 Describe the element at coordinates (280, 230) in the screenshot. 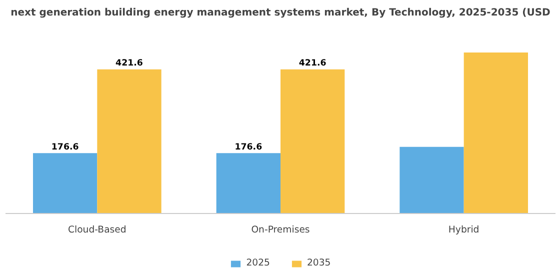

I see `x-tick-label: On-Premises` at that location.